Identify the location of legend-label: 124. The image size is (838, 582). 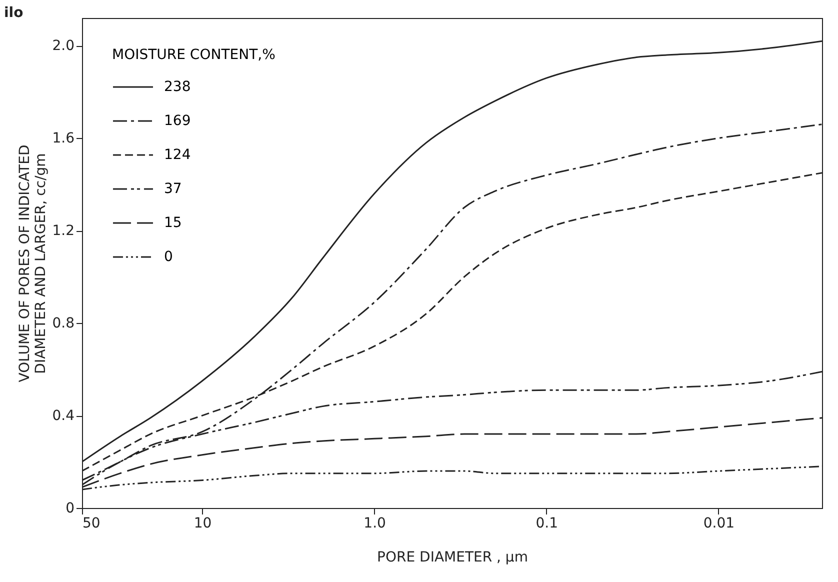
(177, 155).